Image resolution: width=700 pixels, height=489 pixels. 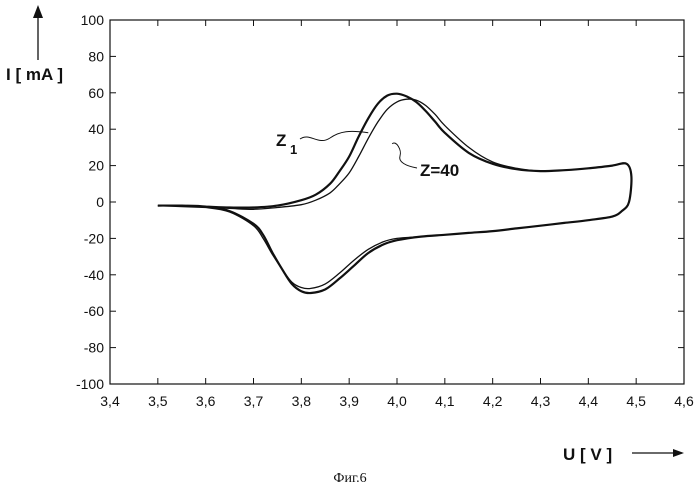 What do you see at coordinates (100, 202) in the screenshot?
I see `y-tick-label: 0` at bounding box center [100, 202].